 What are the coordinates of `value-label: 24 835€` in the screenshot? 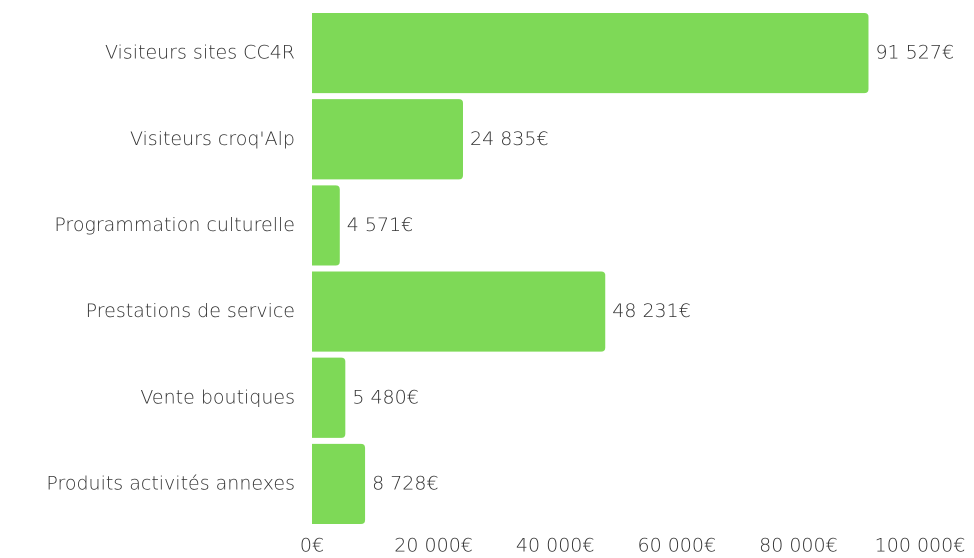 It's located at (509, 139).